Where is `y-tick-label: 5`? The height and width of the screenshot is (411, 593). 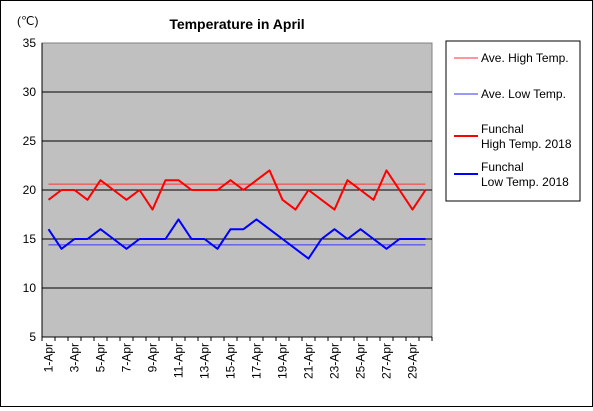
y-tick-label: 5 is located at coordinates (32, 337).